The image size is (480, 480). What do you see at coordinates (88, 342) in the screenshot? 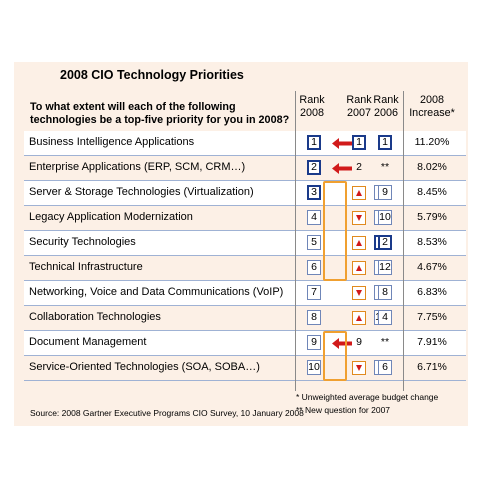
I see `technology-name: Document Management` at bounding box center [88, 342].